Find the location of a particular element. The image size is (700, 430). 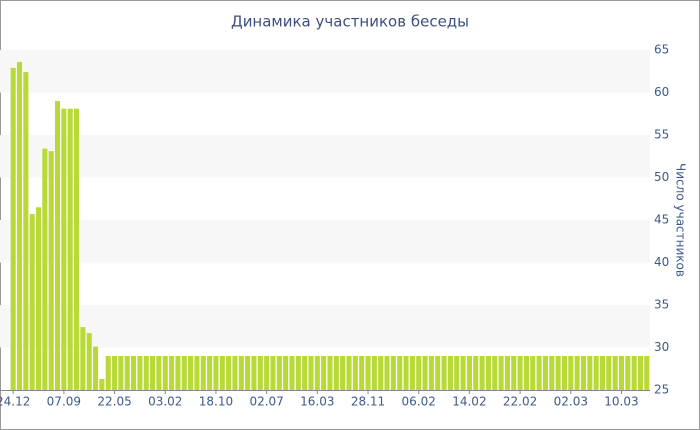

y-tick-label: 35 is located at coordinates (661, 305).